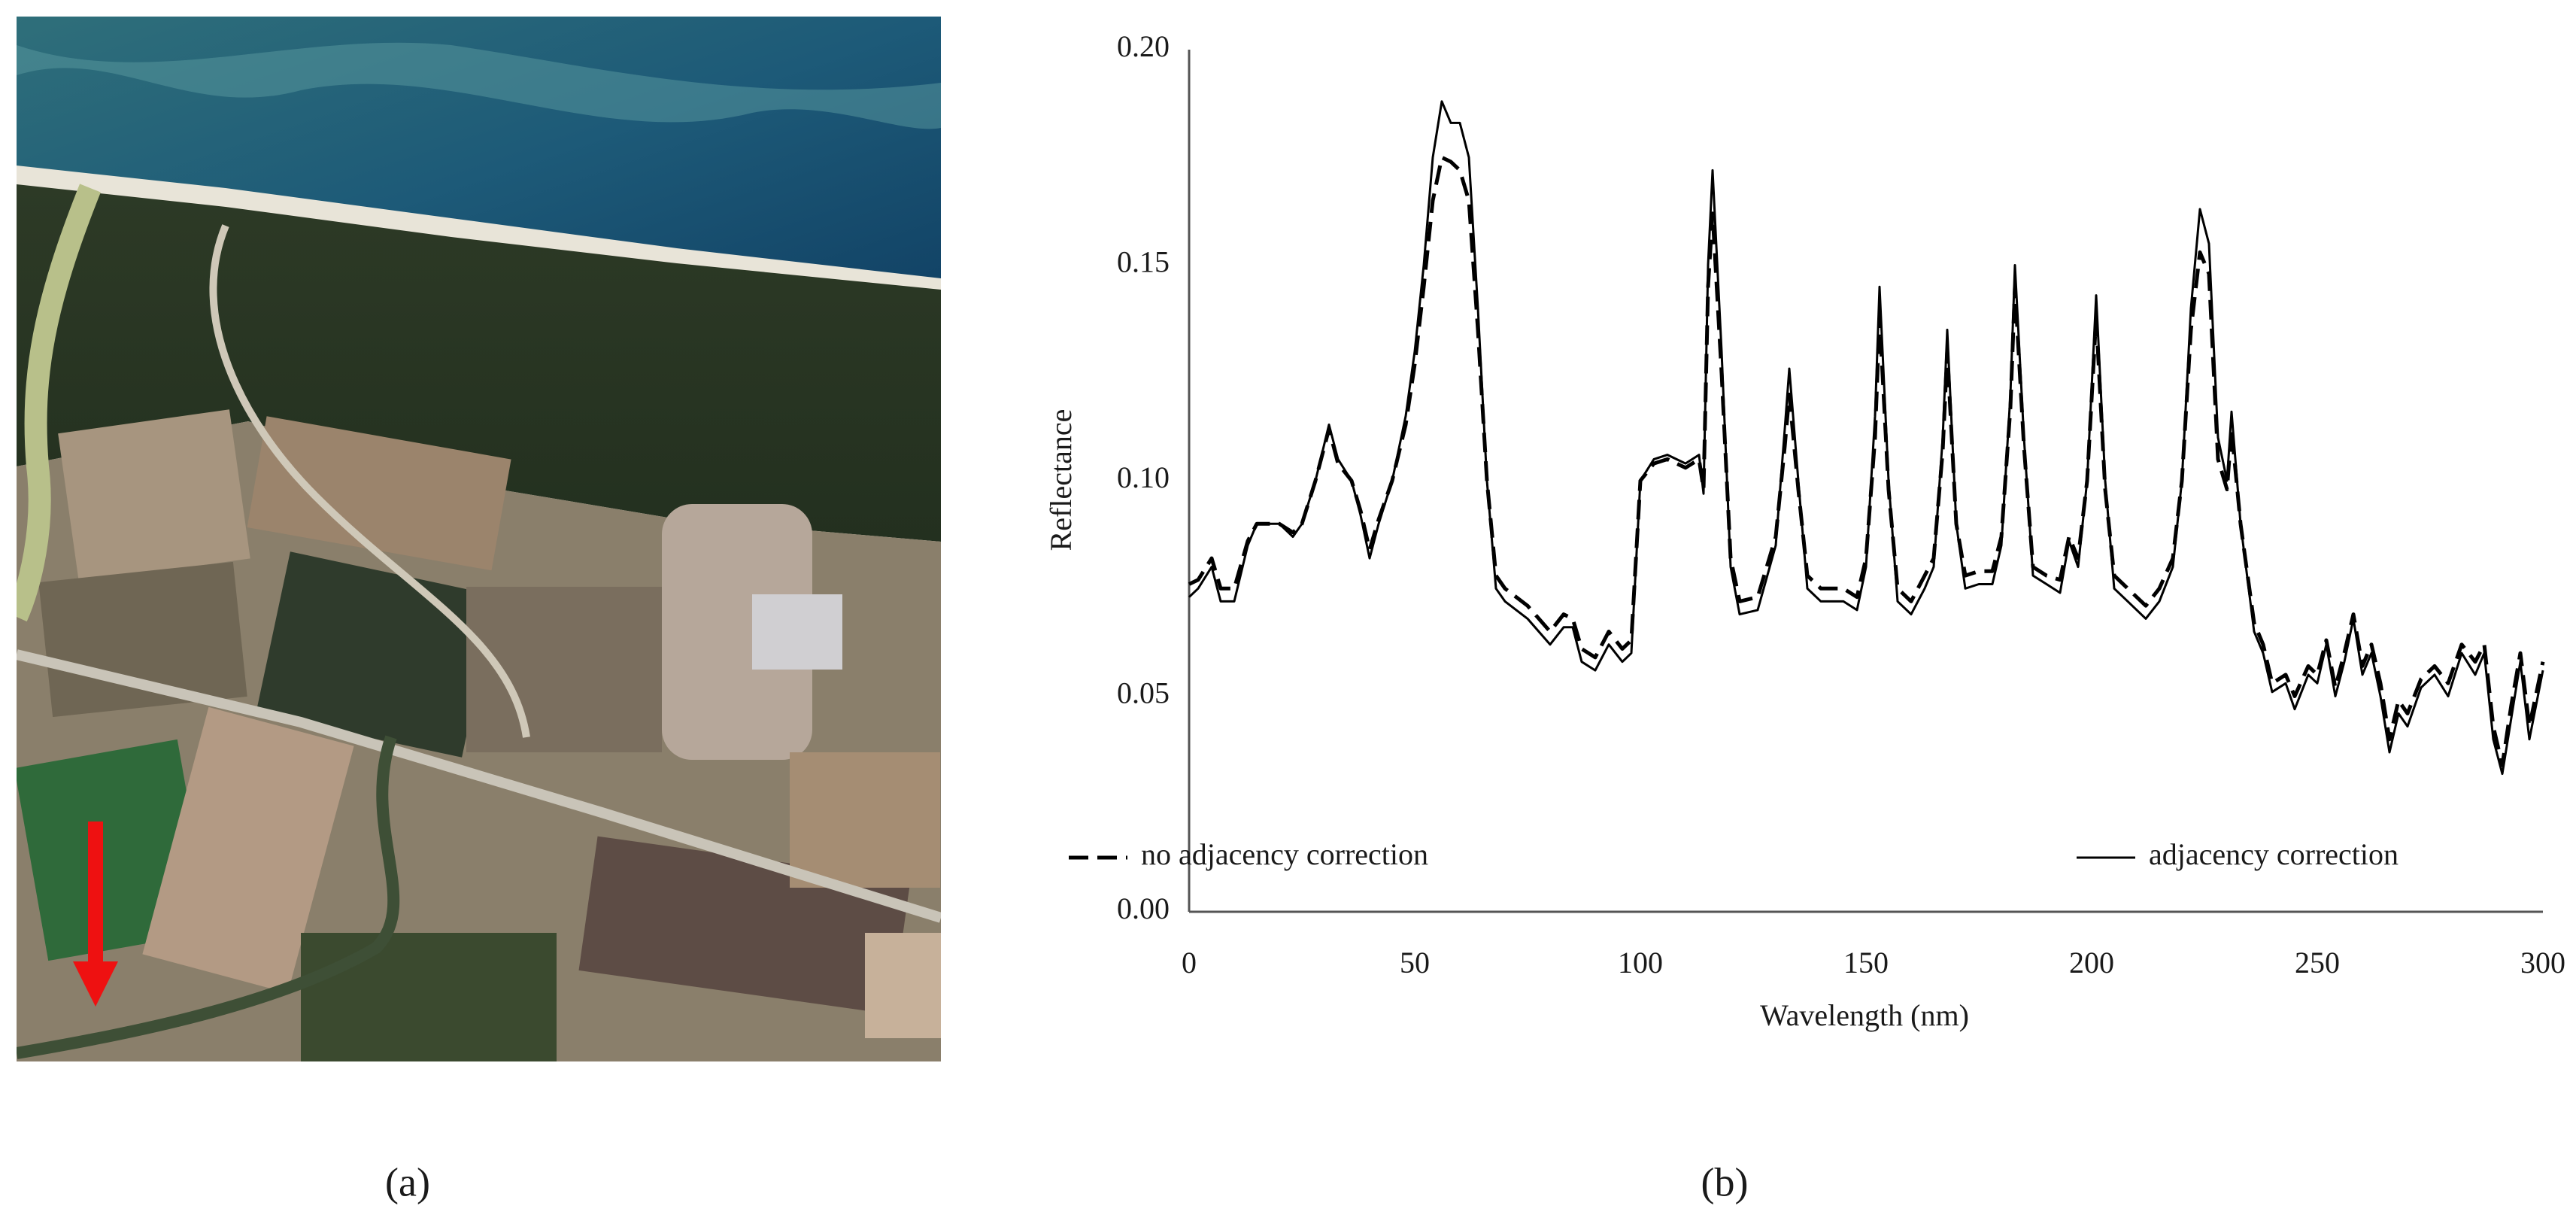  I want to click on panel-label: (b), so click(1725, 1181).